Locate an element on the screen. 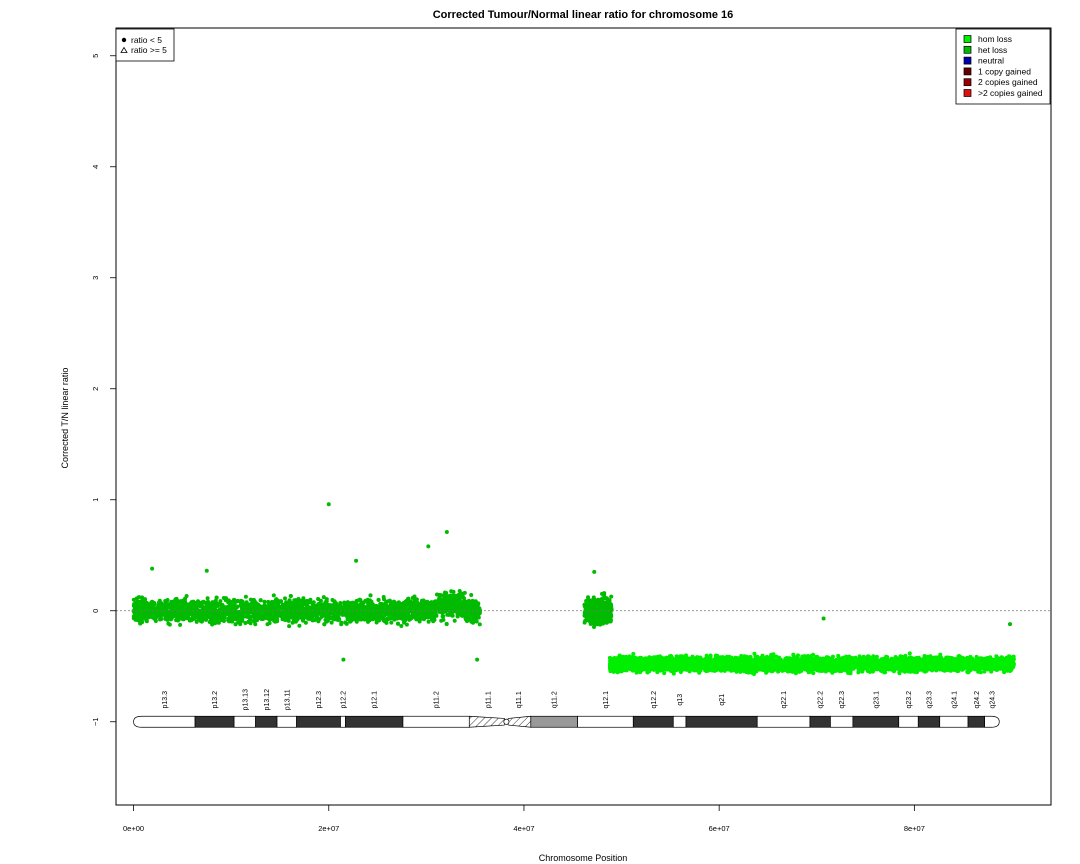 Image resolution: width=1080 pixels, height=864 pixels. y-tick-label: 0 is located at coordinates (95, 611).